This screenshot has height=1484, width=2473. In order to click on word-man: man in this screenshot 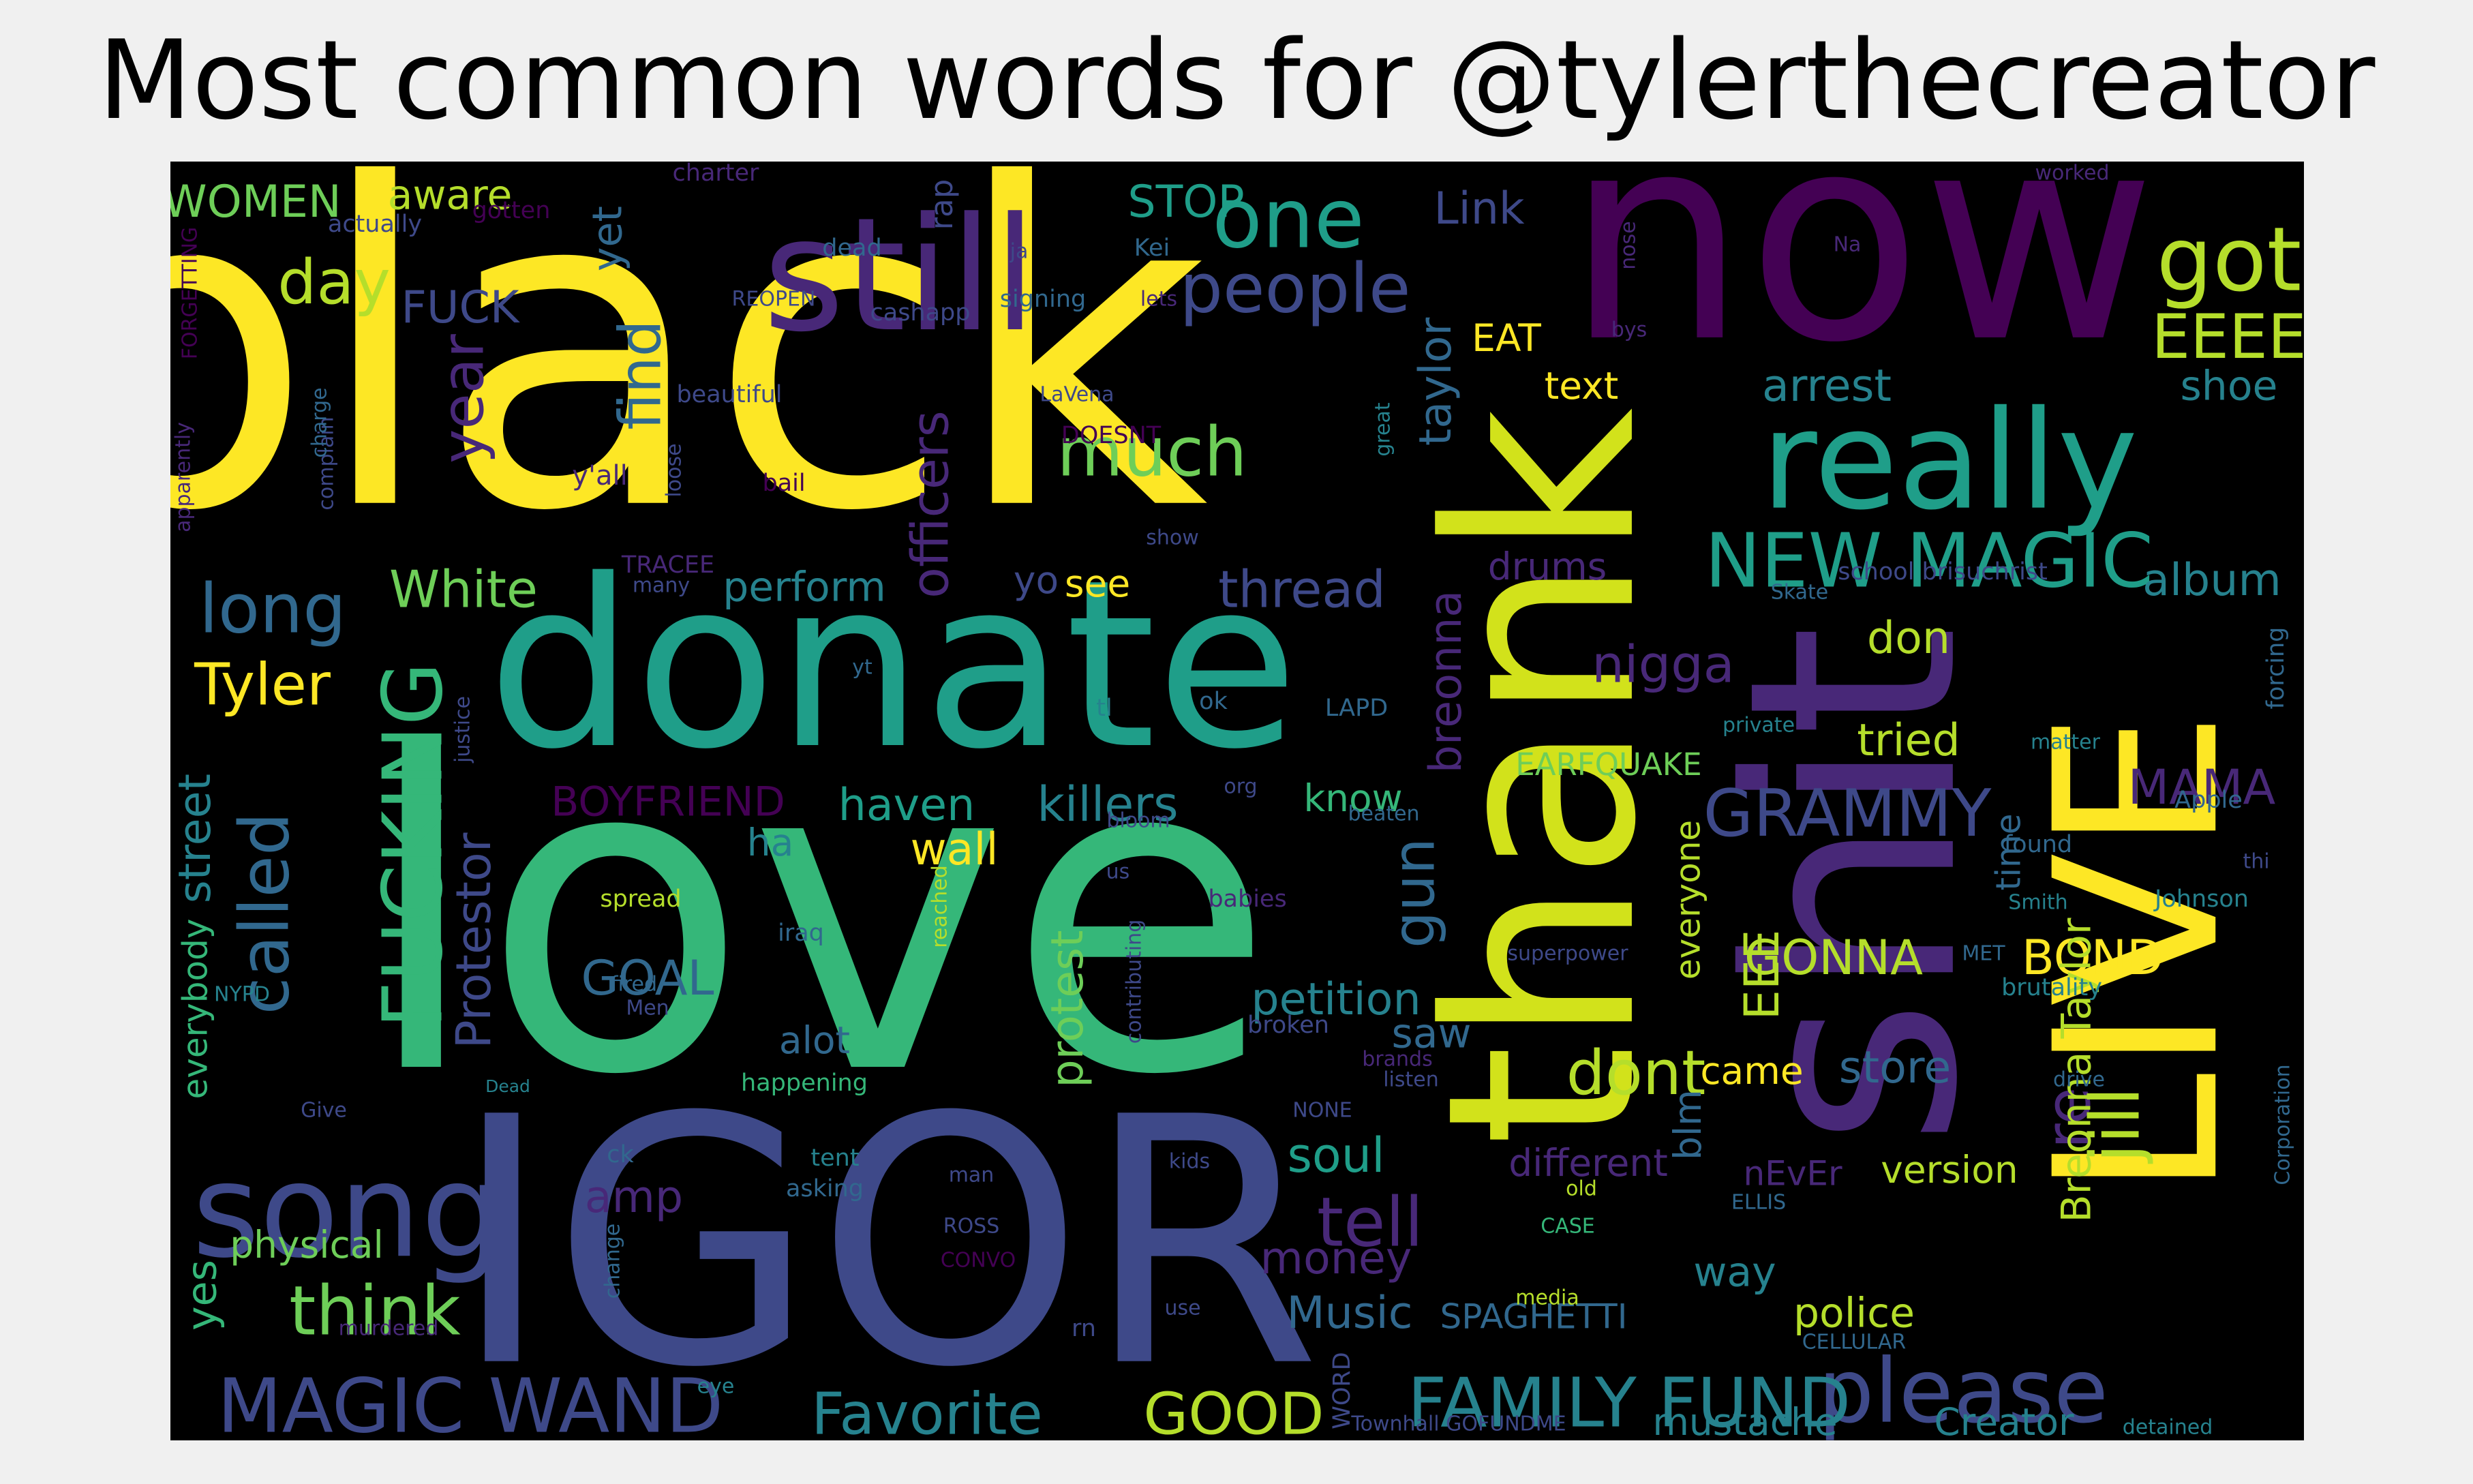, I will do `click(972, 1175)`.